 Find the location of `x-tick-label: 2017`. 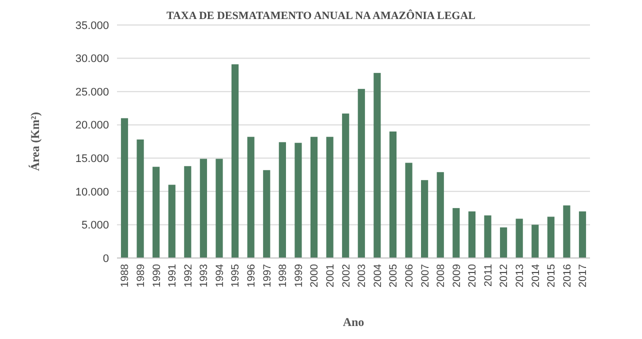

x-tick-label: 2017 is located at coordinates (583, 276).